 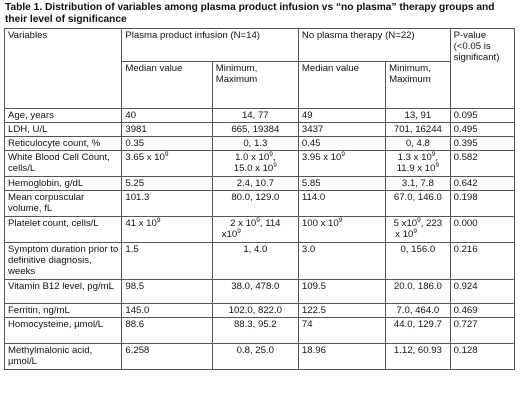 I want to click on no-plasma-median: 5.85, so click(x=342, y=183).